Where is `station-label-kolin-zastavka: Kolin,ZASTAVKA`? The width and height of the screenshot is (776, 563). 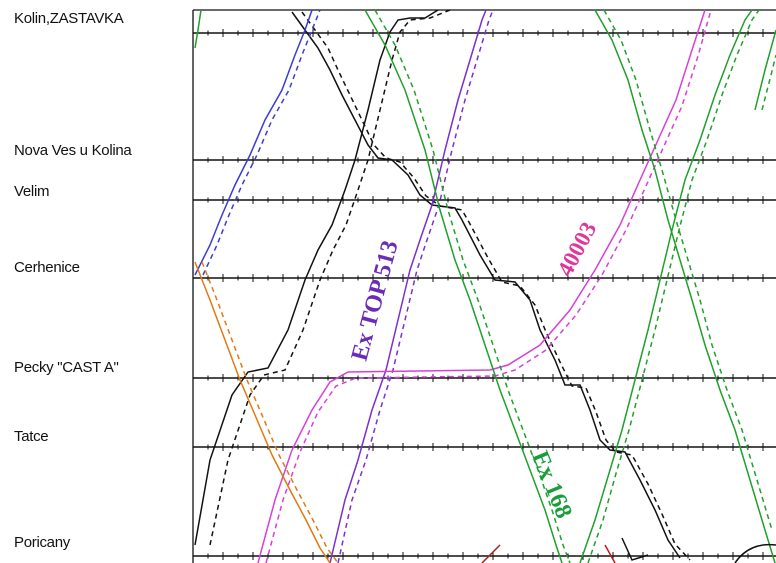 station-label-kolin-zastavka: Kolin,ZASTAVKA is located at coordinates (69, 18).